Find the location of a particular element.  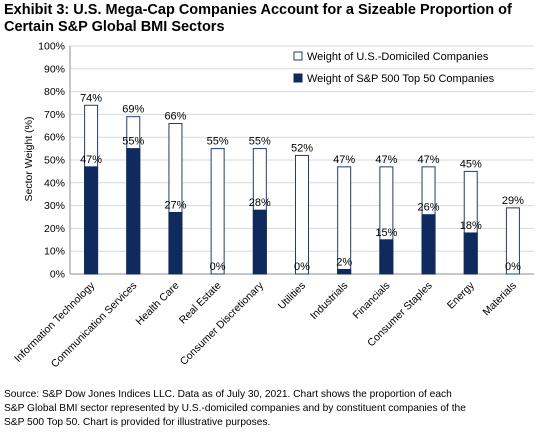

x-tick-label: Financials is located at coordinates (372, 301).